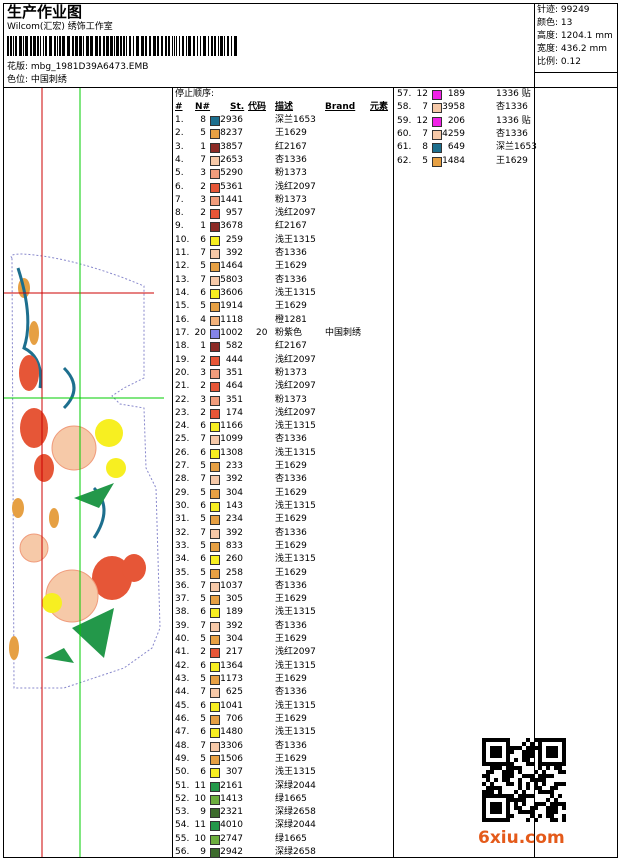 This screenshot has width=620, height=860. I want to click on stitches: 3958, so click(453, 107).